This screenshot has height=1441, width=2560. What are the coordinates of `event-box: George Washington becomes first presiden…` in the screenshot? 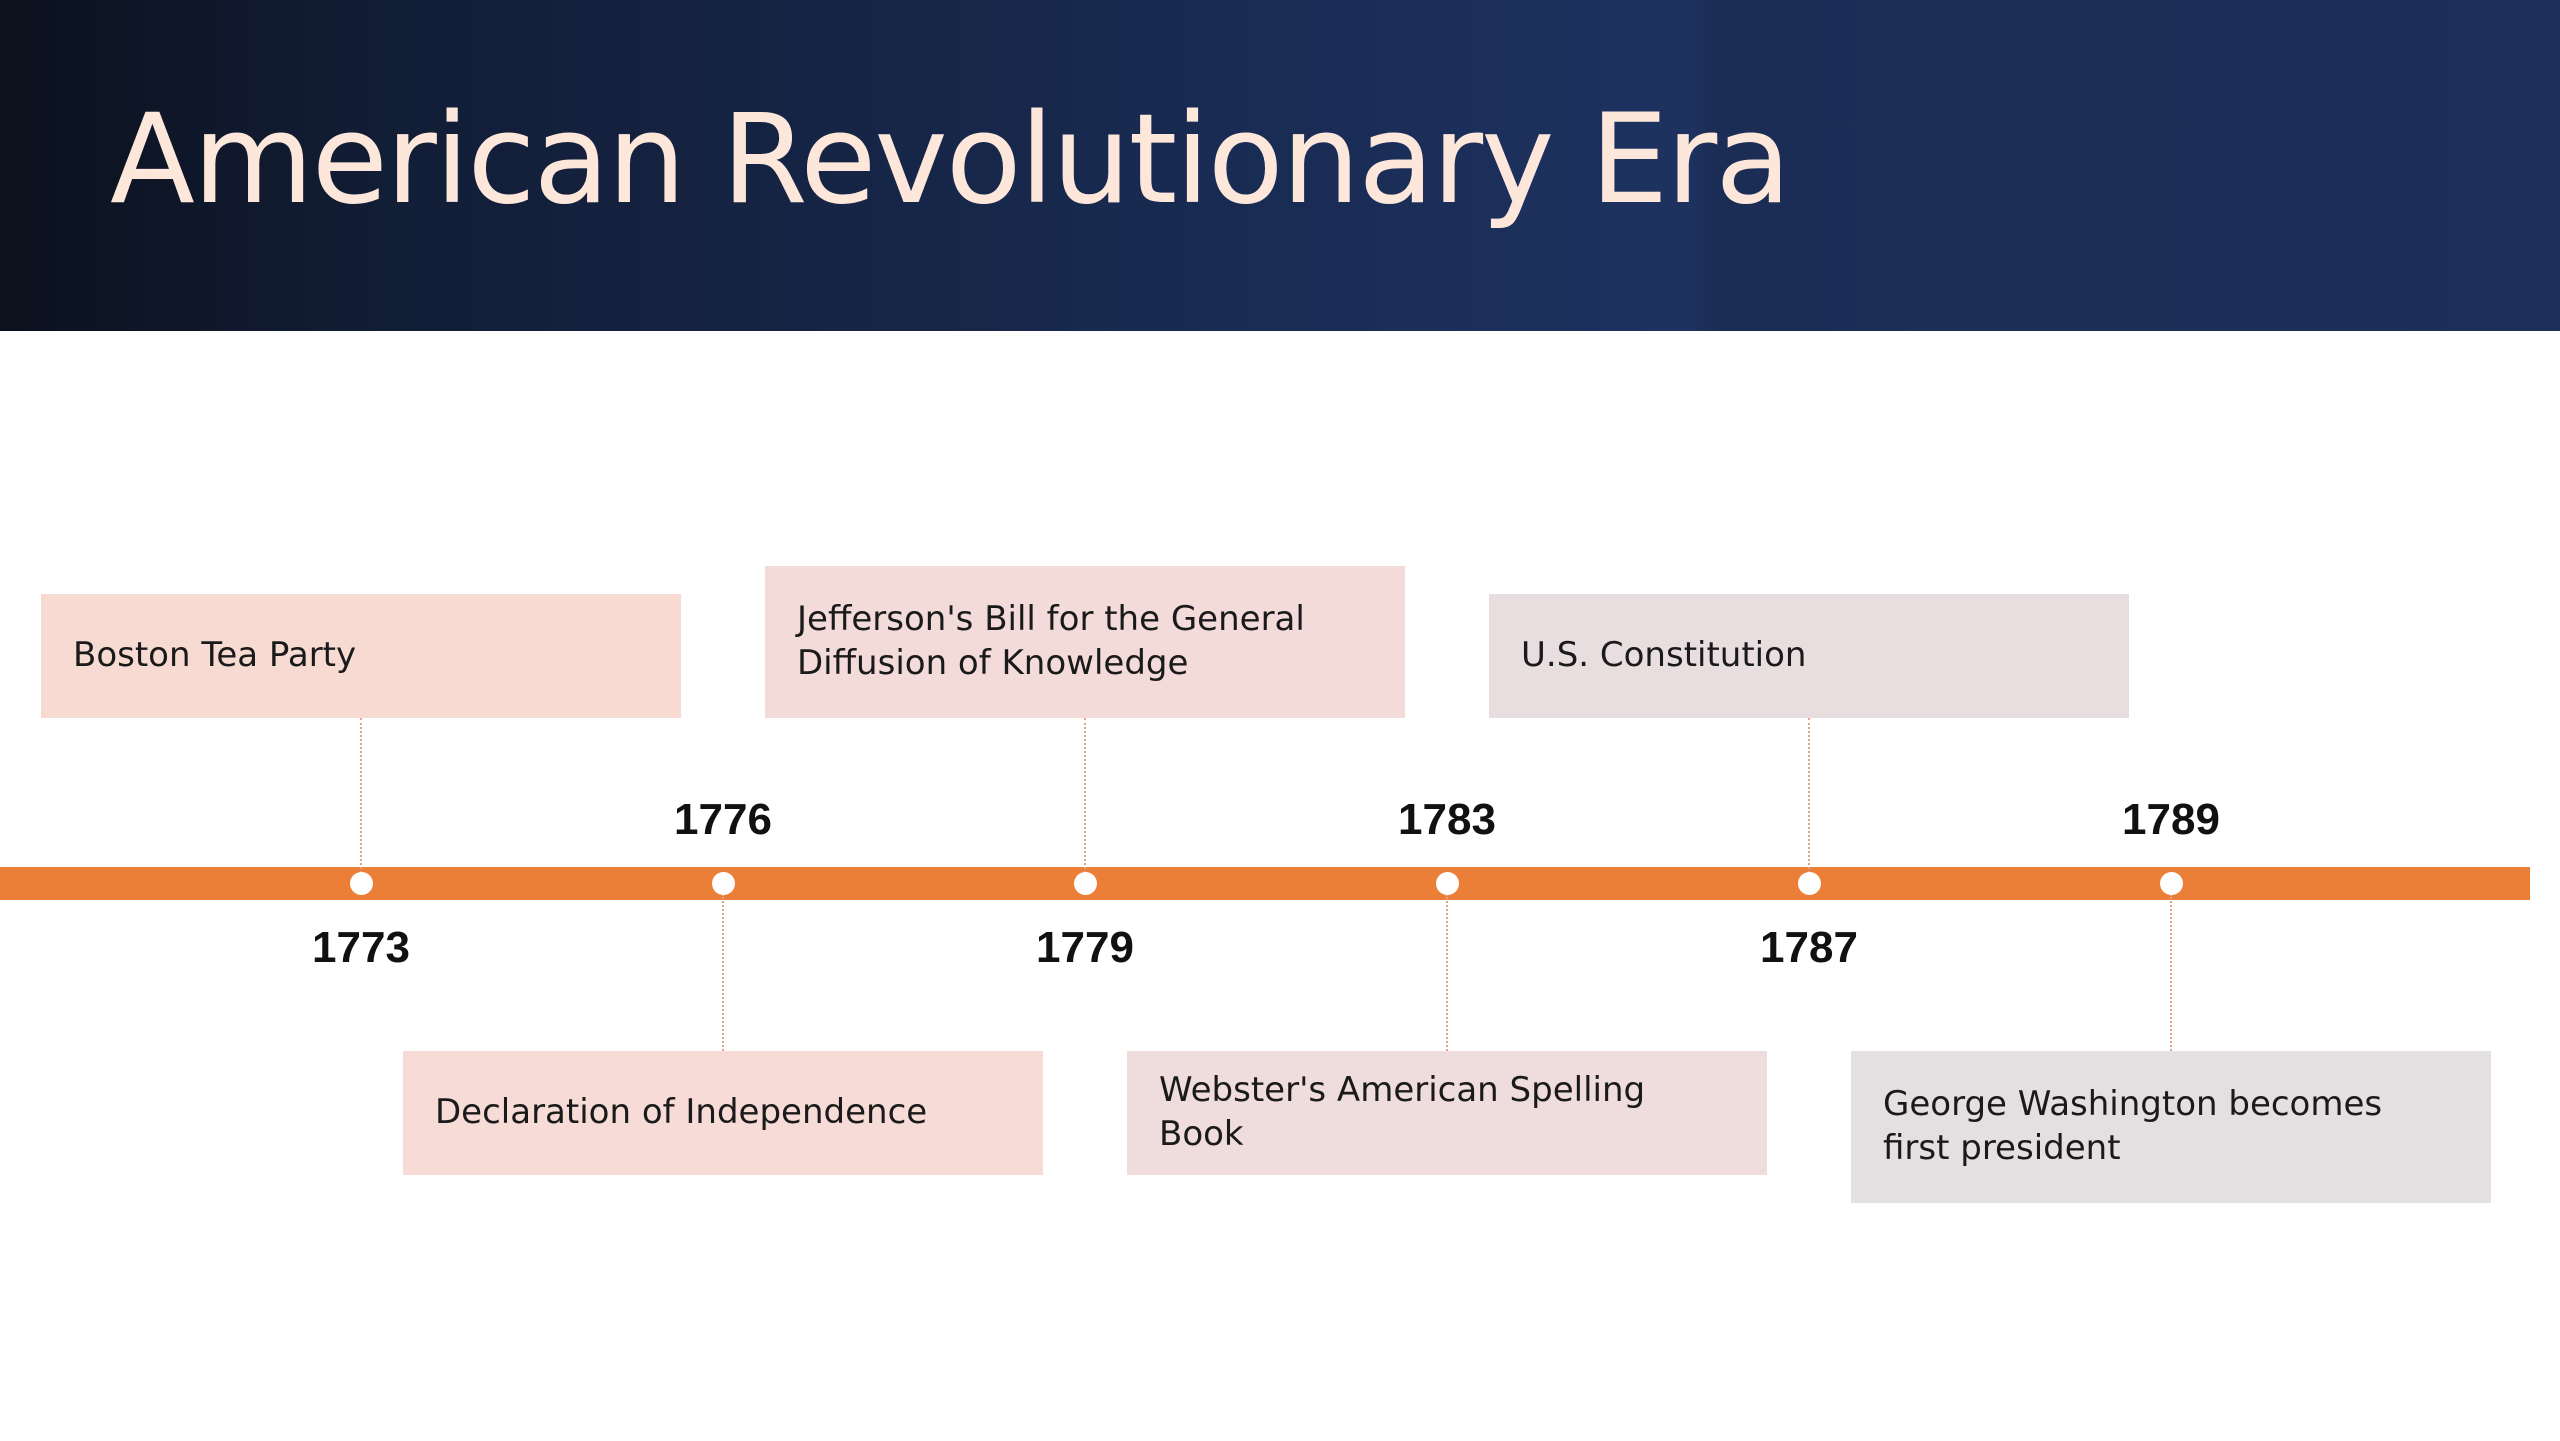 It's located at (2171, 1127).